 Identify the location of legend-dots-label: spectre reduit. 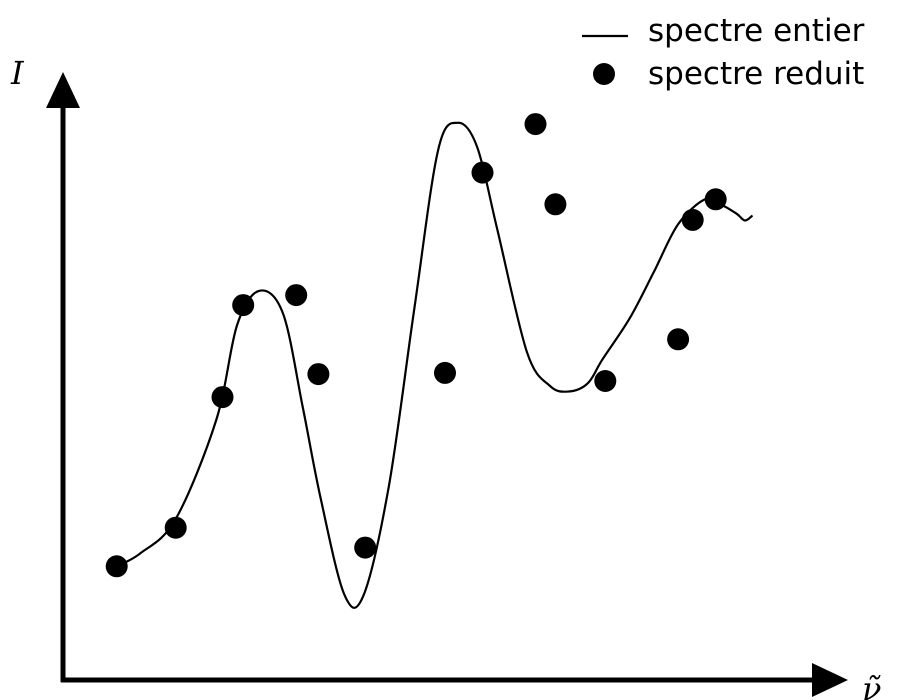
(756, 74).